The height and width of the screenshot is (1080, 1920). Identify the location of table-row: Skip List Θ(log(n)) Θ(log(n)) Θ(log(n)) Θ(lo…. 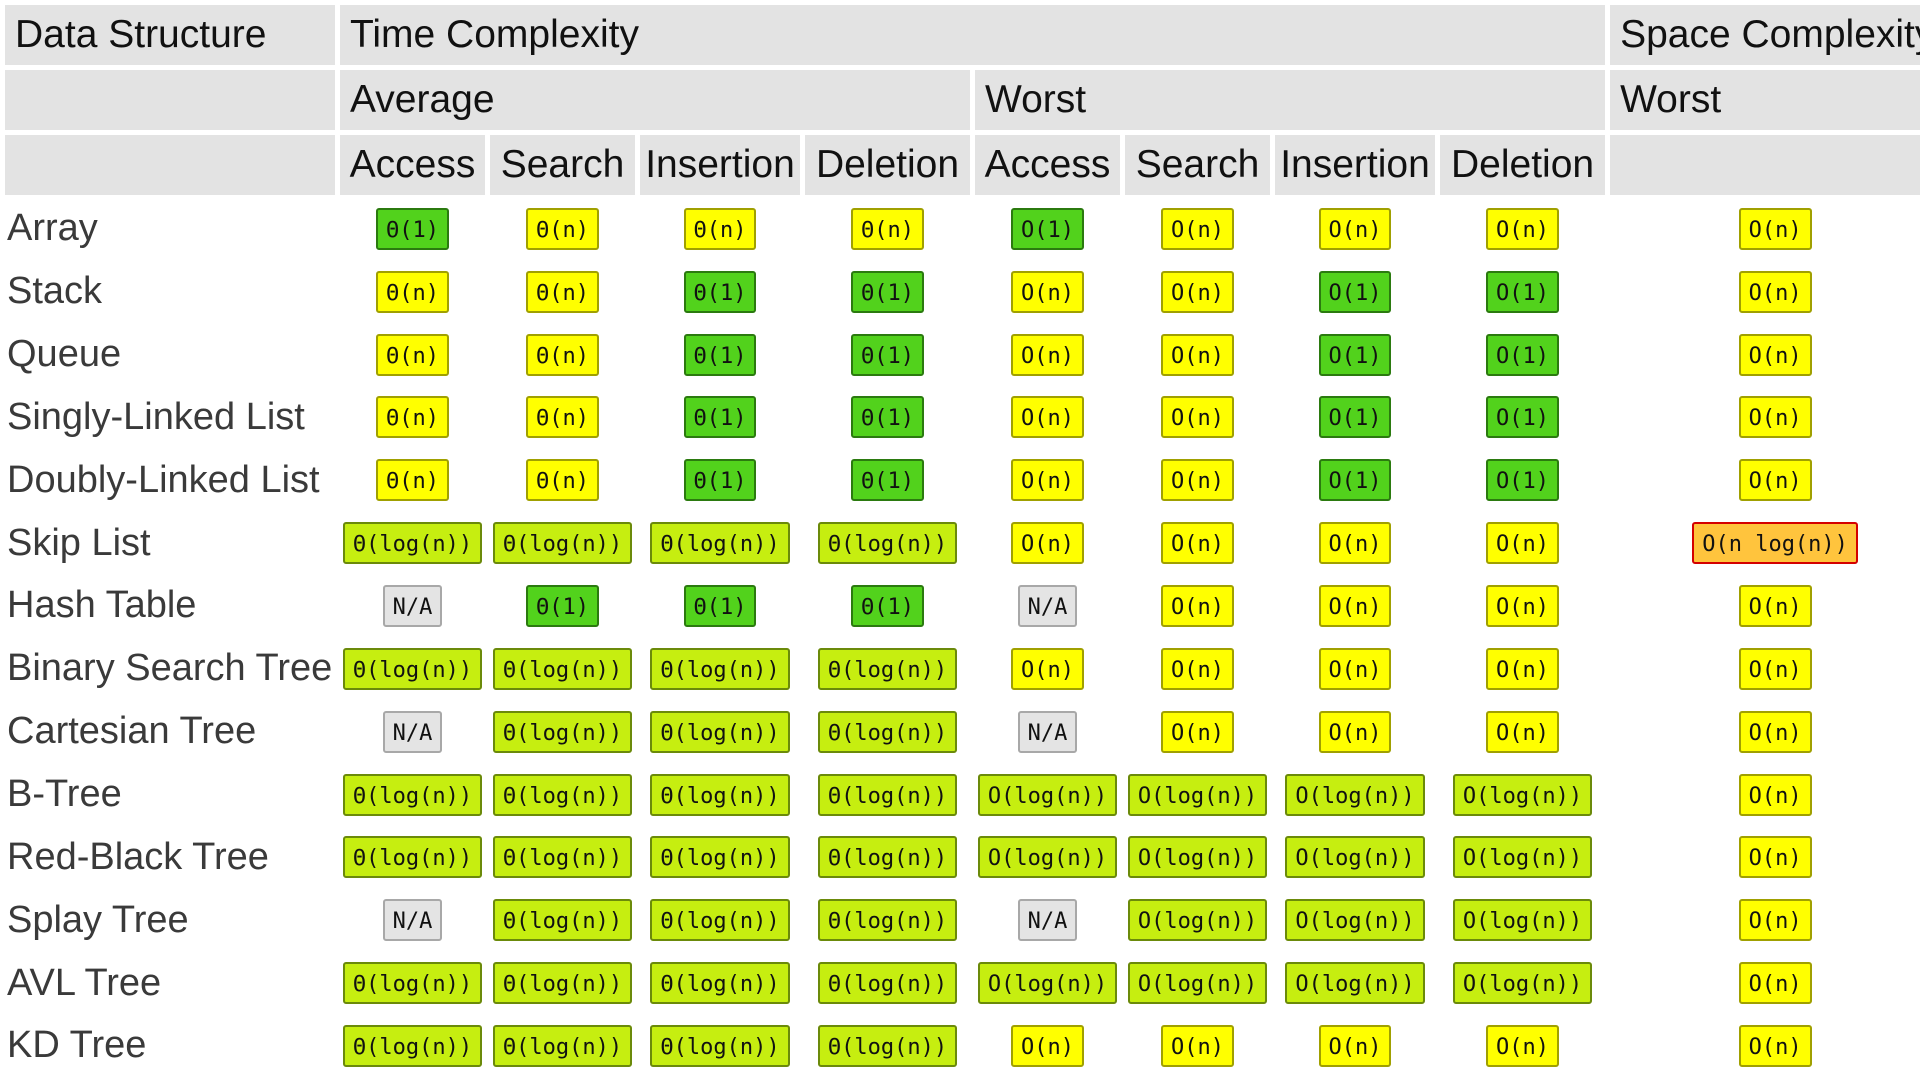
(962, 543).